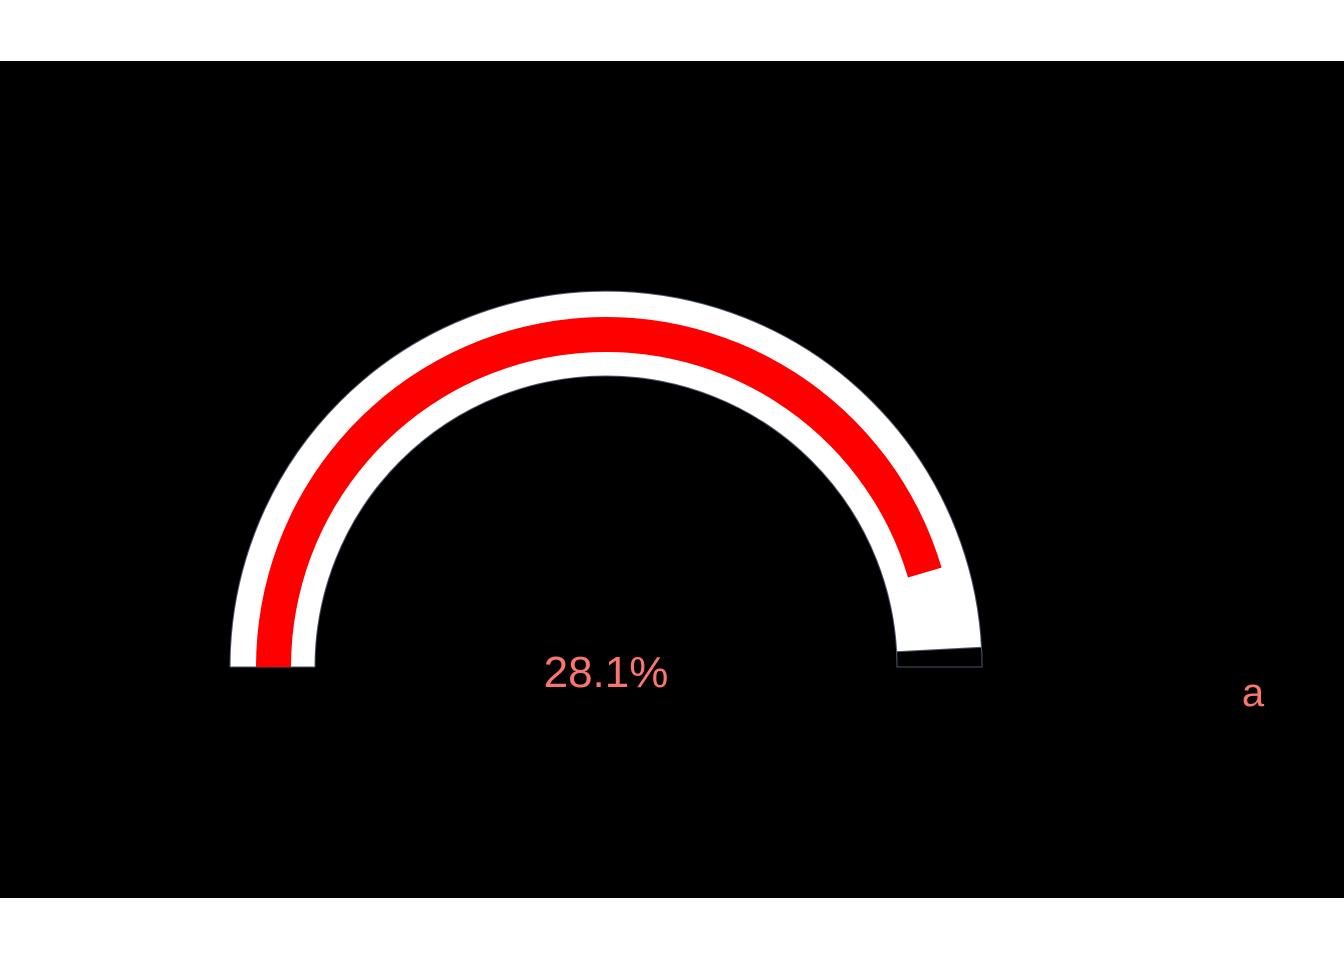  What do you see at coordinates (1253, 693) in the screenshot?
I see `legend-label: a` at bounding box center [1253, 693].